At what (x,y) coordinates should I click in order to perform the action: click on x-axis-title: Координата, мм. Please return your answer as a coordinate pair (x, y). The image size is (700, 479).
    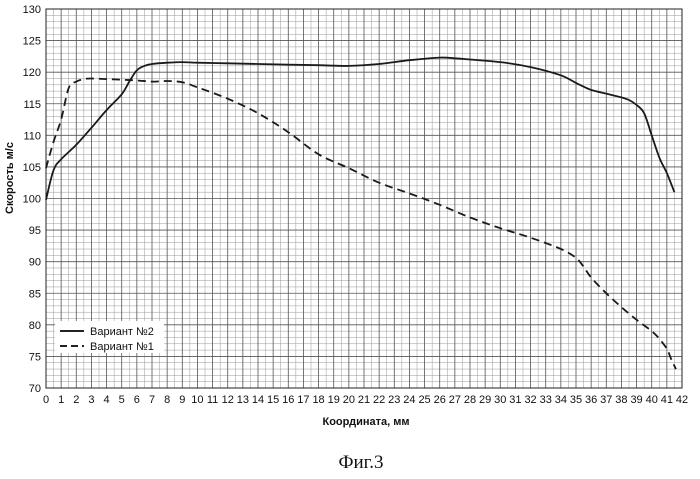
    Looking at the image, I should click on (366, 422).